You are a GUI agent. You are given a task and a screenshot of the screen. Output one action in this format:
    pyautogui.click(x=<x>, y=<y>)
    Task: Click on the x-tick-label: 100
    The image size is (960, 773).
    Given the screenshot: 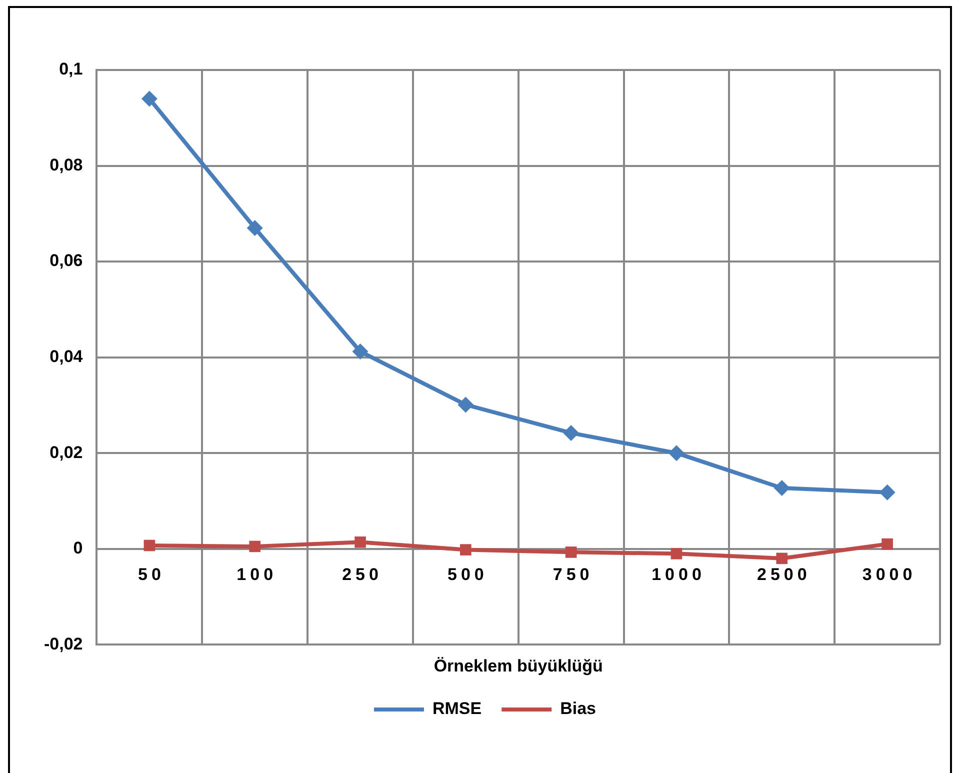 What is the action you would take?
    pyautogui.click(x=257, y=574)
    